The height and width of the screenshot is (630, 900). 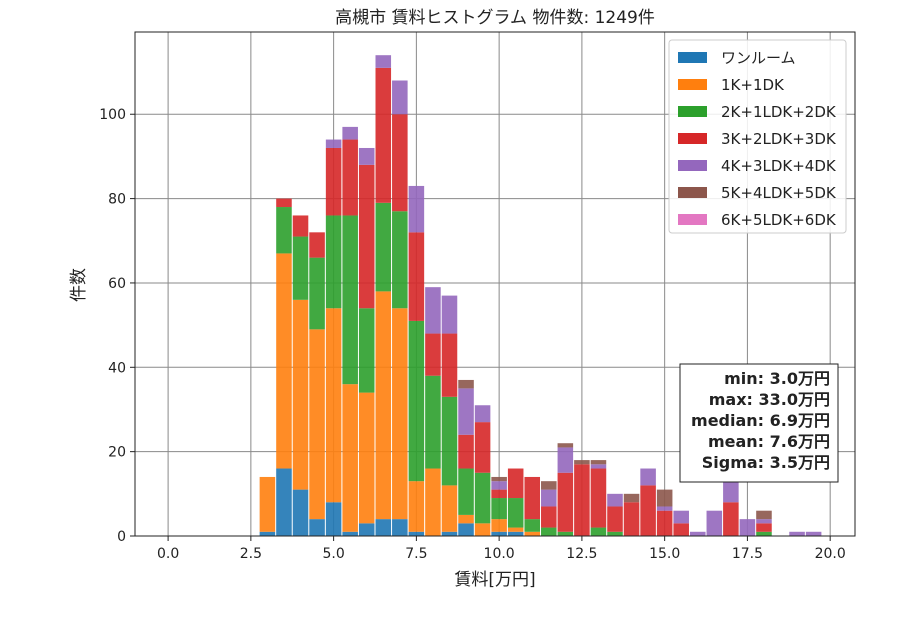 What do you see at coordinates (581, 554) in the screenshot?
I see `x-tick-label: 12.5` at bounding box center [581, 554].